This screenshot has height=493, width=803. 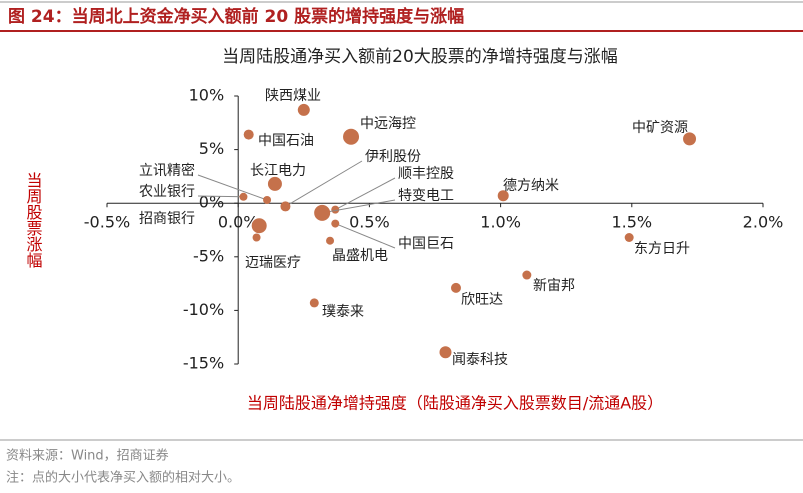 What do you see at coordinates (531, 186) in the screenshot?
I see `point-label: 德方纳米` at bounding box center [531, 186].